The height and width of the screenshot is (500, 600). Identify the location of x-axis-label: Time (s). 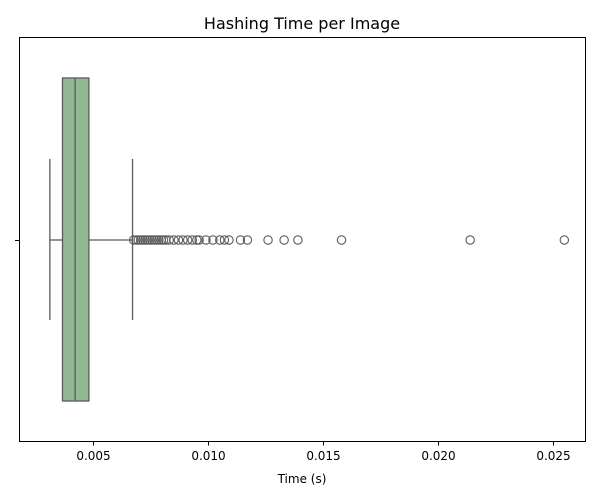
(302, 479).